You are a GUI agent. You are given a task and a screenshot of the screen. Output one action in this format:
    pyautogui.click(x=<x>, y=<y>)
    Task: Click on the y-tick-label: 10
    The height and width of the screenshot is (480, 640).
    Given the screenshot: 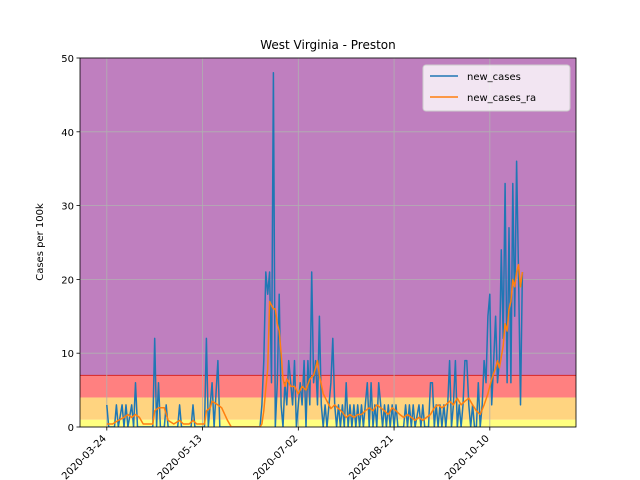 What is the action you would take?
    pyautogui.click(x=67, y=354)
    